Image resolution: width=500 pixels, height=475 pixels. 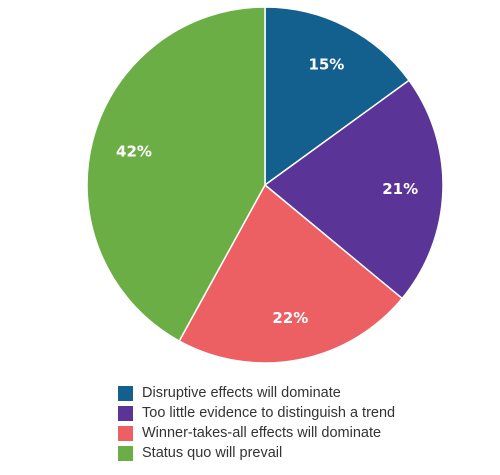 What do you see at coordinates (125, 433) in the screenshot?
I see `legend-swatch-winner-takes-all` at bounding box center [125, 433].